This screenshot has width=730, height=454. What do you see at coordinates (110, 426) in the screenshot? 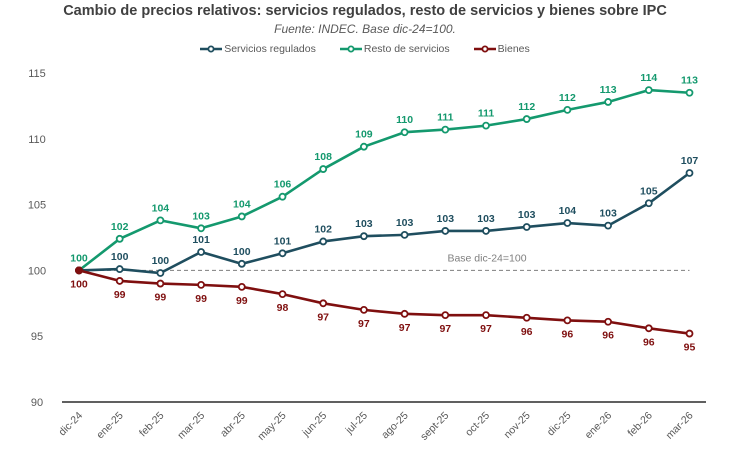
I see `x-tick-label: ene-25` at bounding box center [110, 426].